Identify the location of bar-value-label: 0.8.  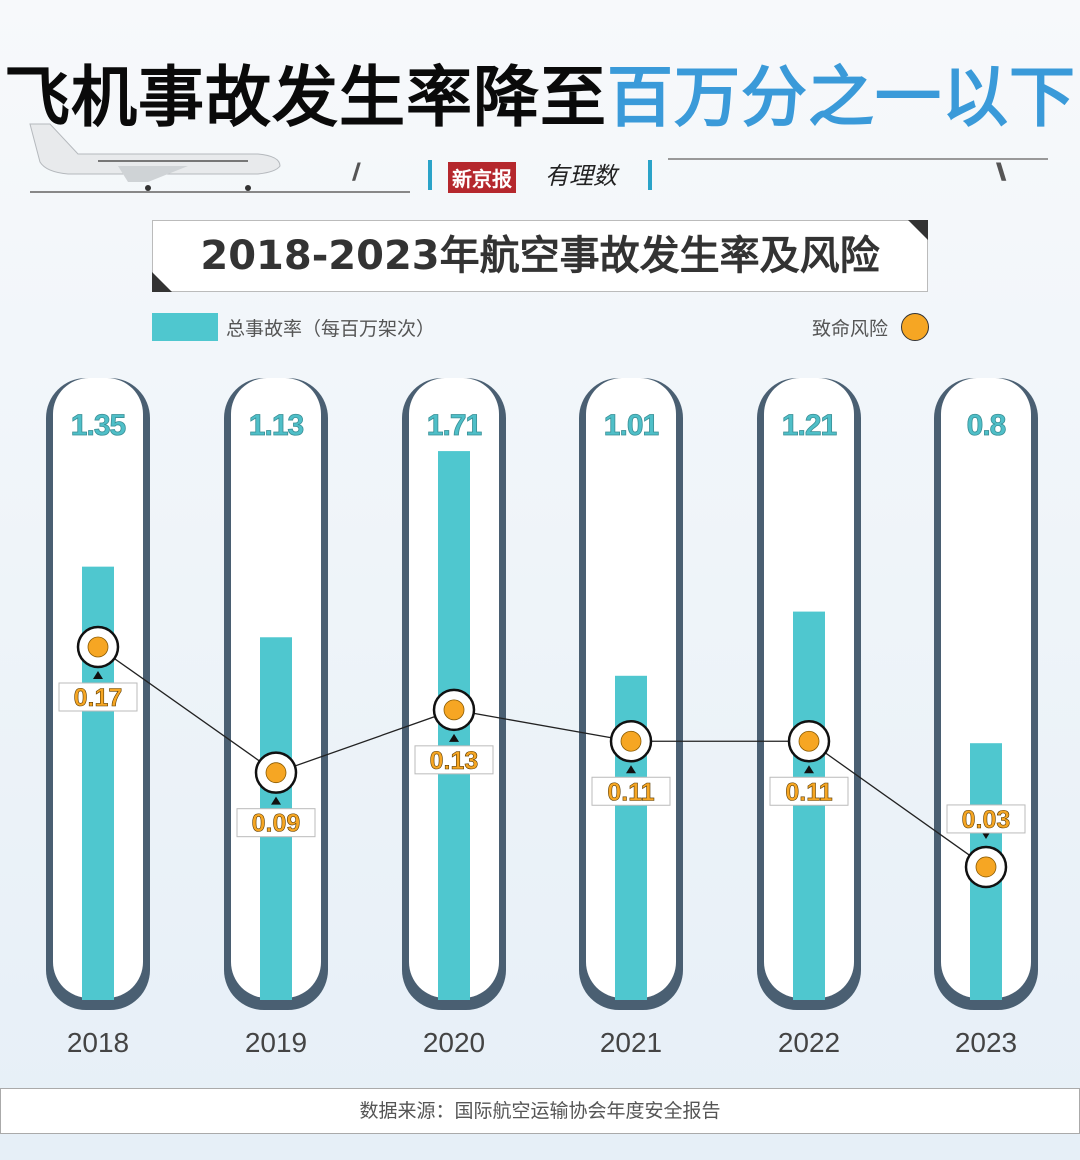
(986, 425).